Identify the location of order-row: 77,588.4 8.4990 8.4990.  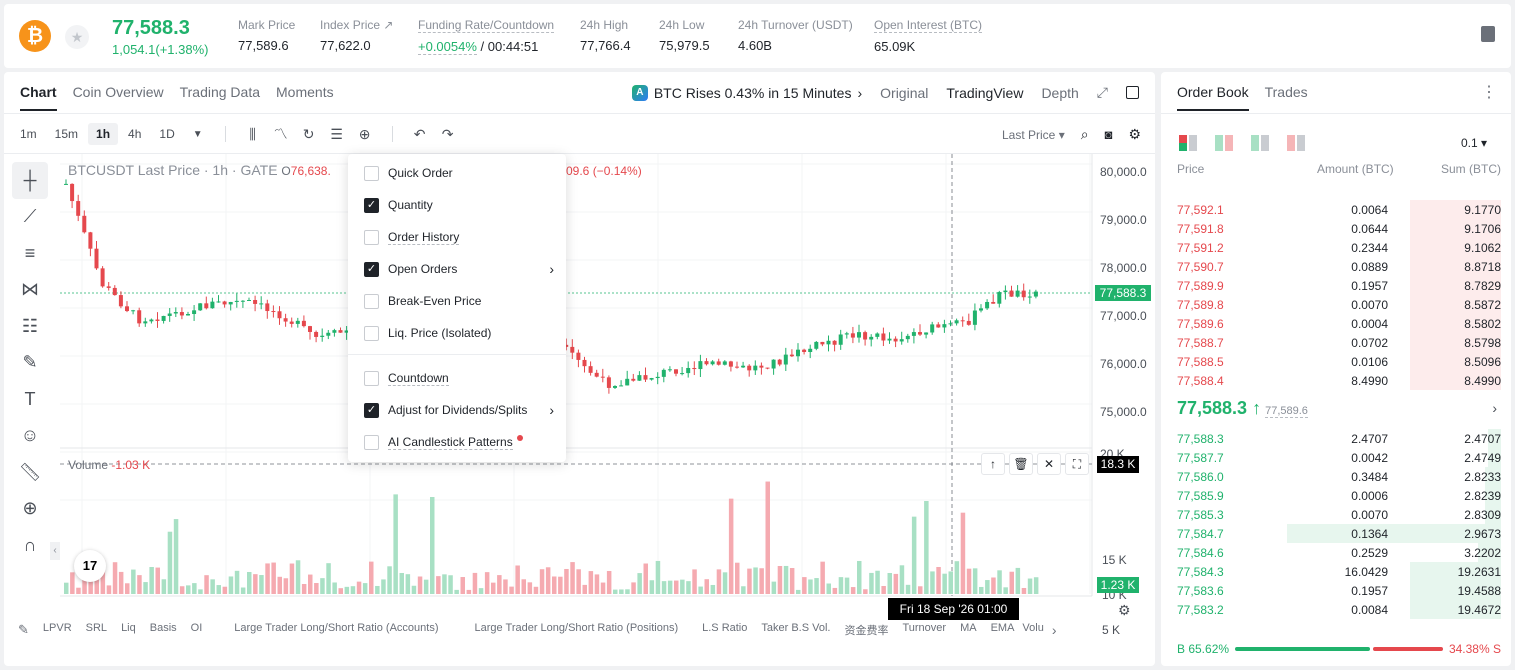
(1336, 380).